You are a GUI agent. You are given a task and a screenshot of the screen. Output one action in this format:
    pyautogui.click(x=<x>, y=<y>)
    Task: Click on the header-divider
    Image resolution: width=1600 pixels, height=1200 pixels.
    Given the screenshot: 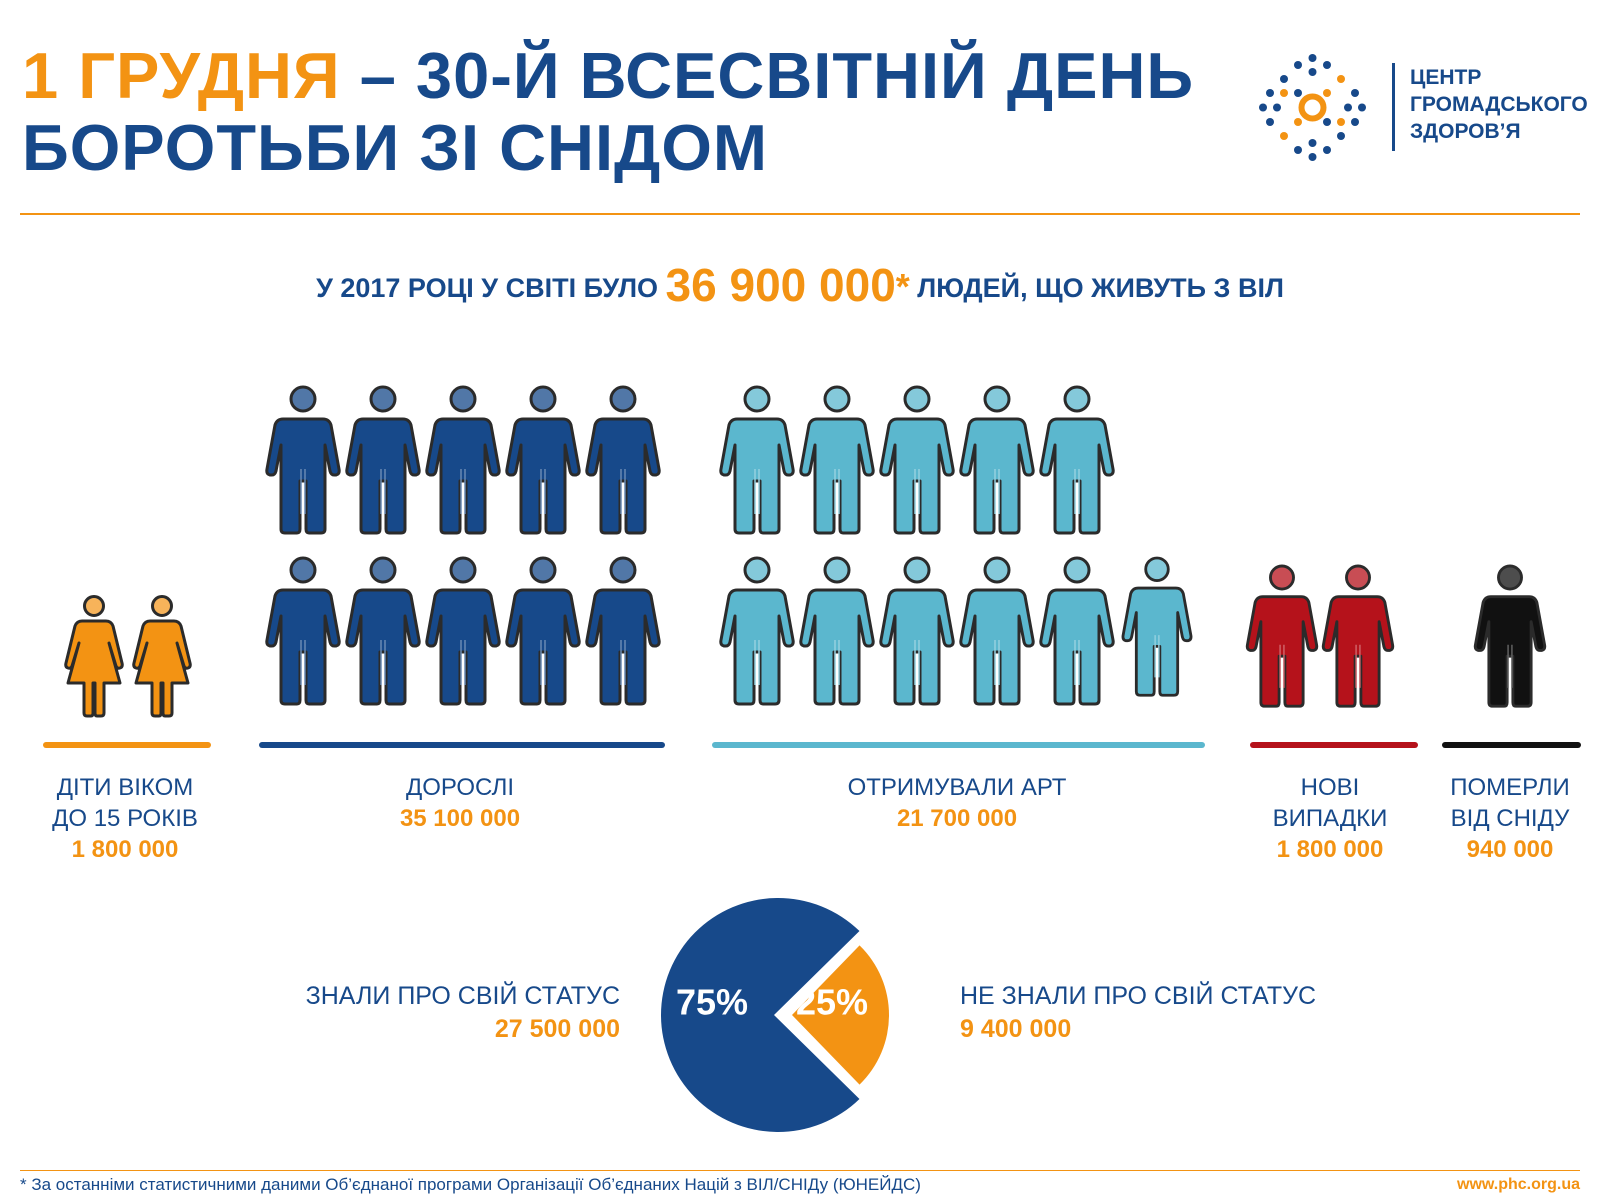 What is the action you would take?
    pyautogui.click(x=800, y=214)
    